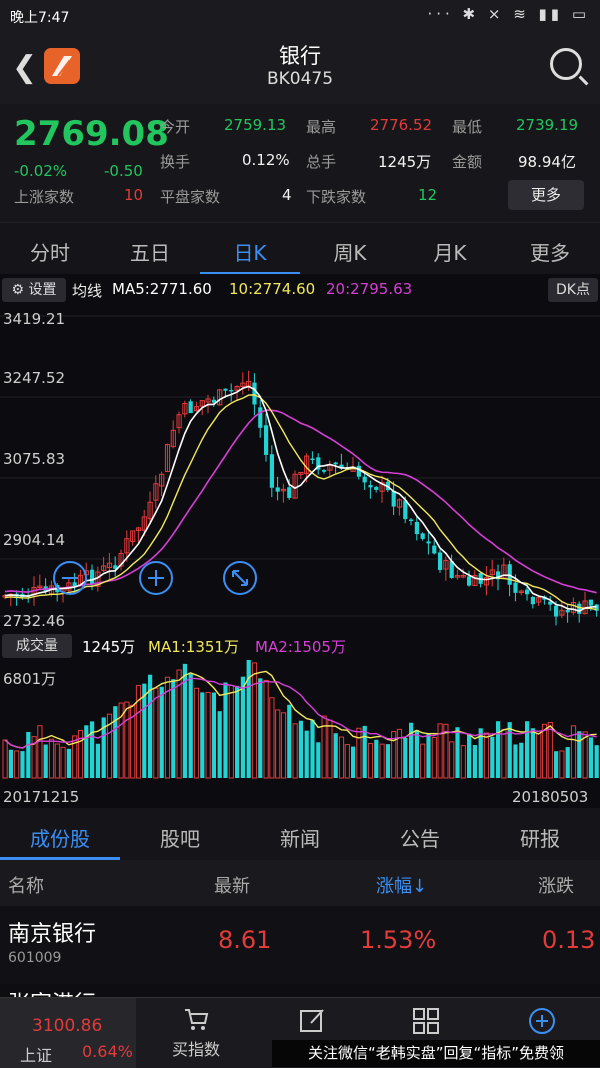 The image size is (600, 1068). What do you see at coordinates (26, 886) in the screenshot?
I see `col-name: 名称` at bounding box center [26, 886].